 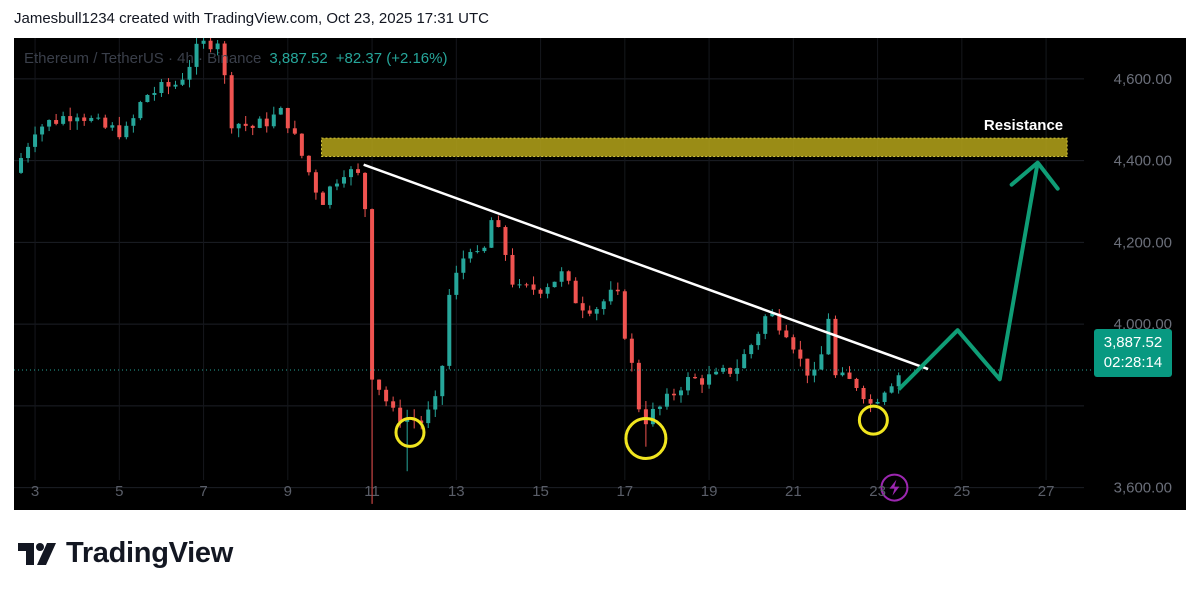 I want to click on x-tick-label: 11, so click(x=372, y=491).